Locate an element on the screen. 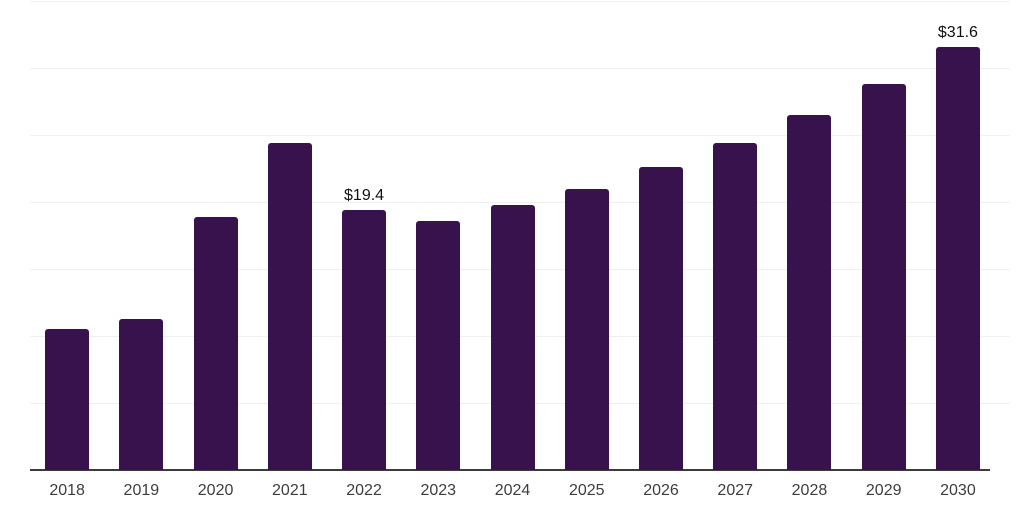 The width and height of the screenshot is (1024, 512). bar-column: 2023 is located at coordinates (438, 256).